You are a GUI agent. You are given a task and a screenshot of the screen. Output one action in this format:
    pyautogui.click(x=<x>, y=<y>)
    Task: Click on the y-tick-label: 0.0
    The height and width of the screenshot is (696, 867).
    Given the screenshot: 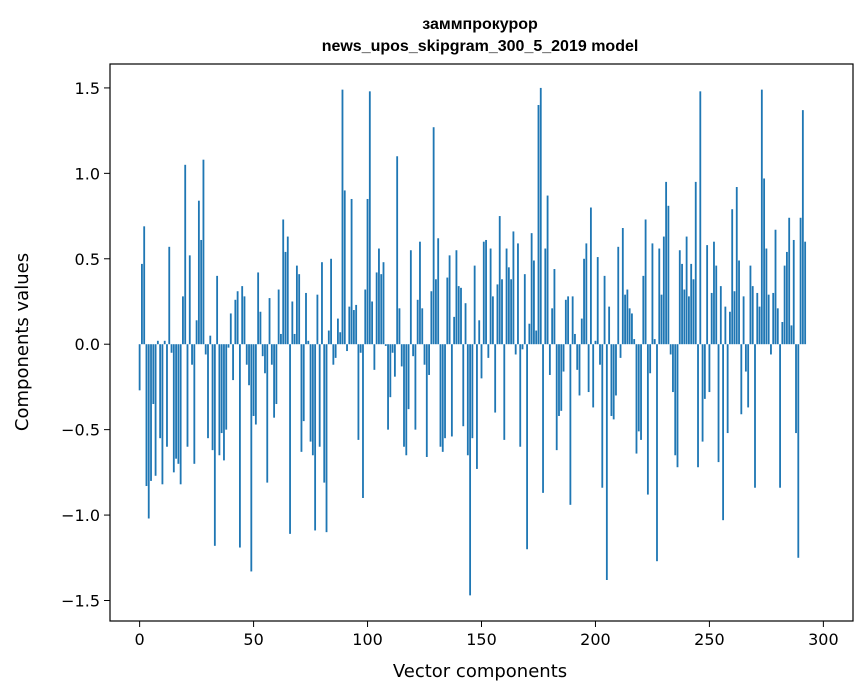 What is the action you would take?
    pyautogui.click(x=87, y=344)
    